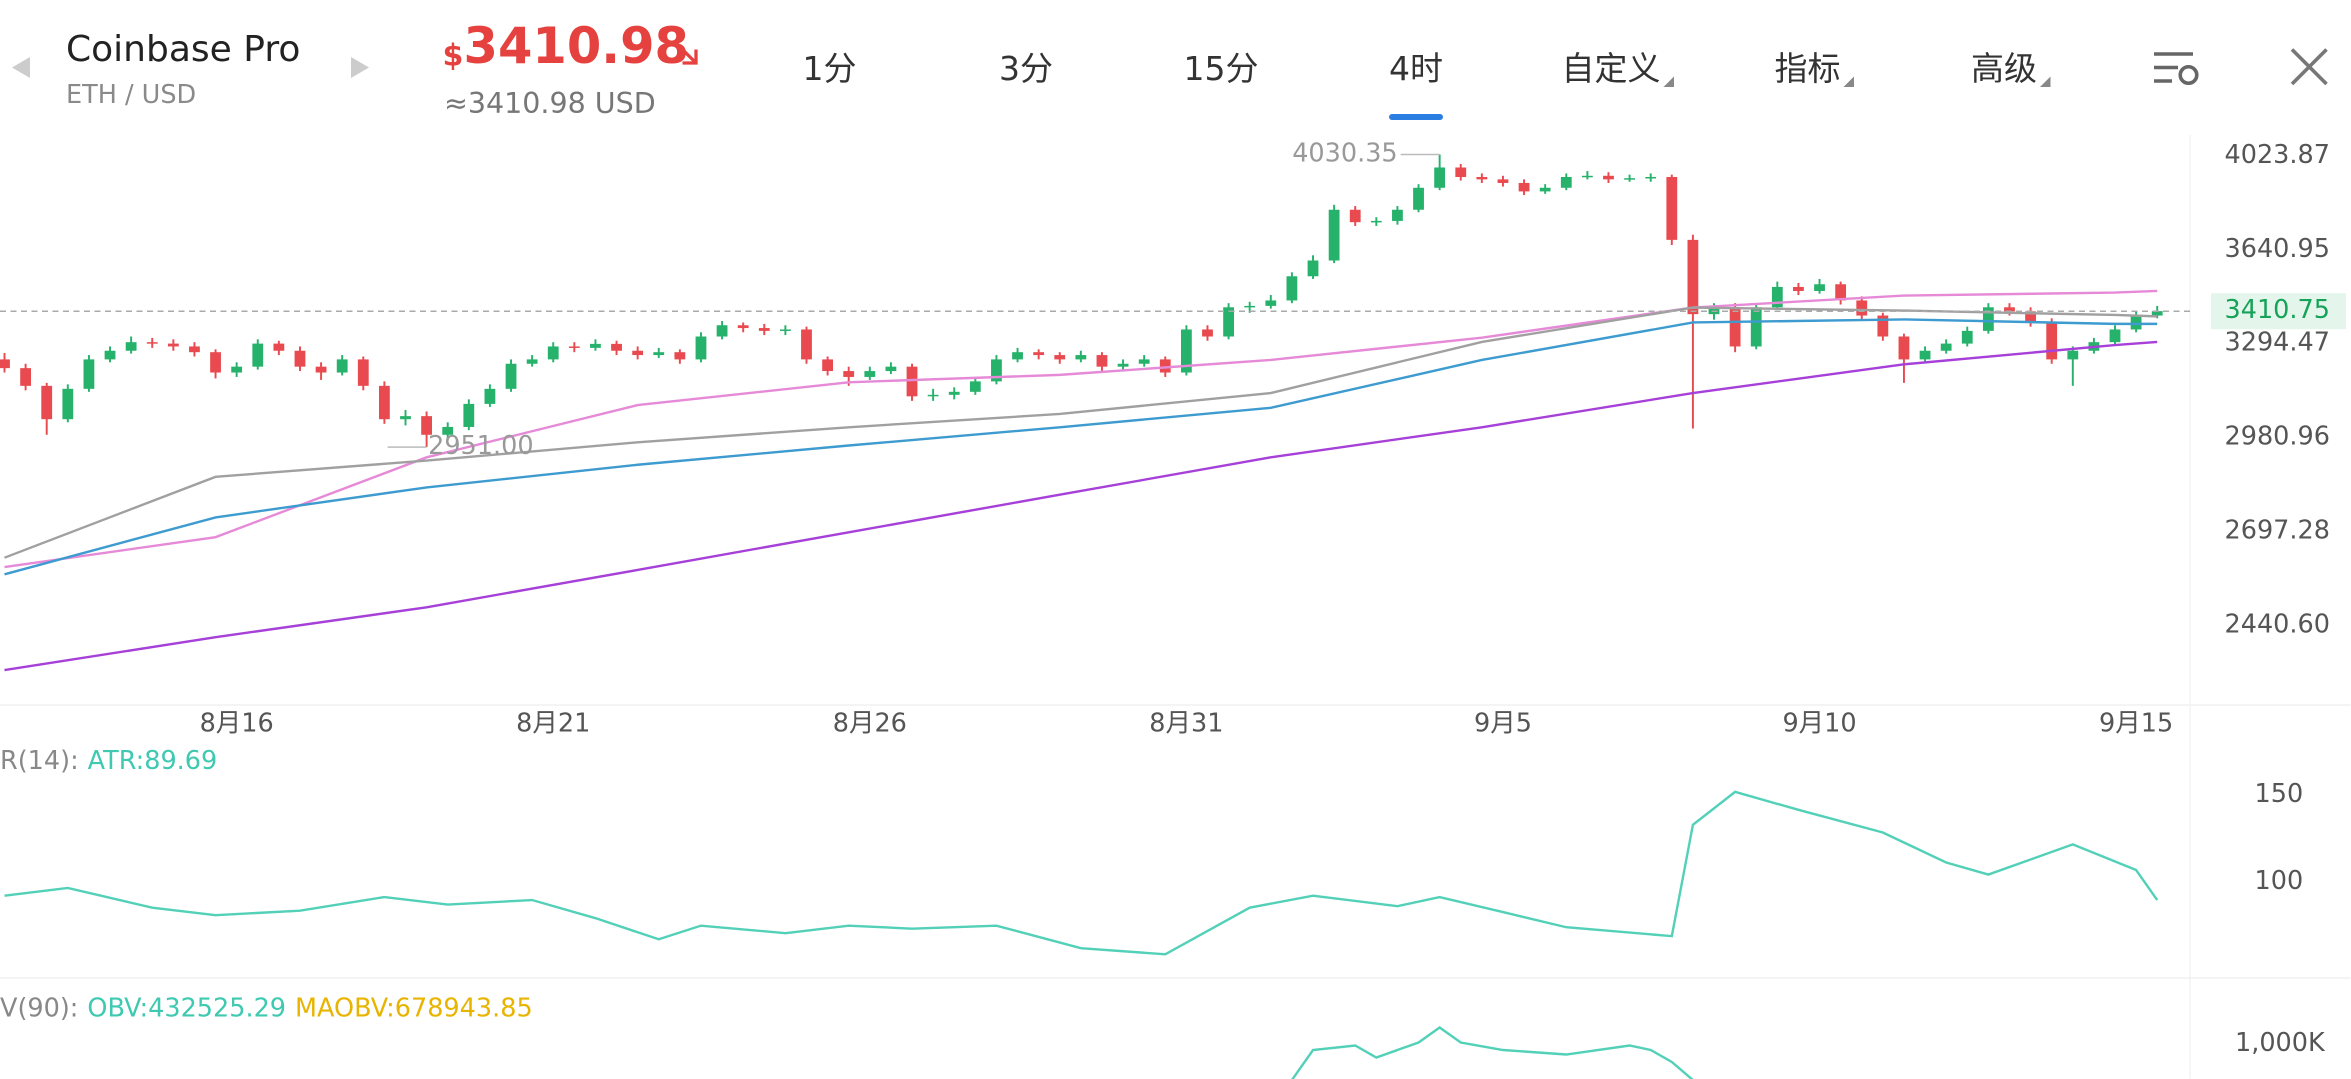 This screenshot has height=1079, width=2351. Describe the element at coordinates (2277, 249) in the screenshot. I see `y-tick-label: 3640.95` at that location.